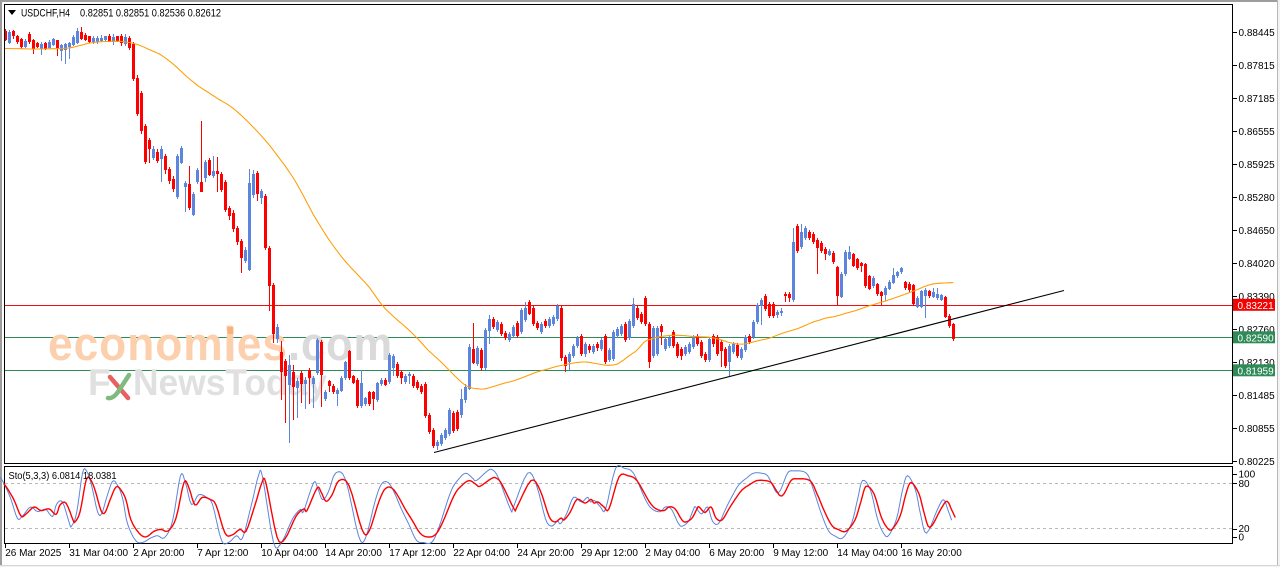 The width and height of the screenshot is (1280, 567). Describe the element at coordinates (1257, 99) in the screenshot. I see `svg-text: 0.87185` at that location.